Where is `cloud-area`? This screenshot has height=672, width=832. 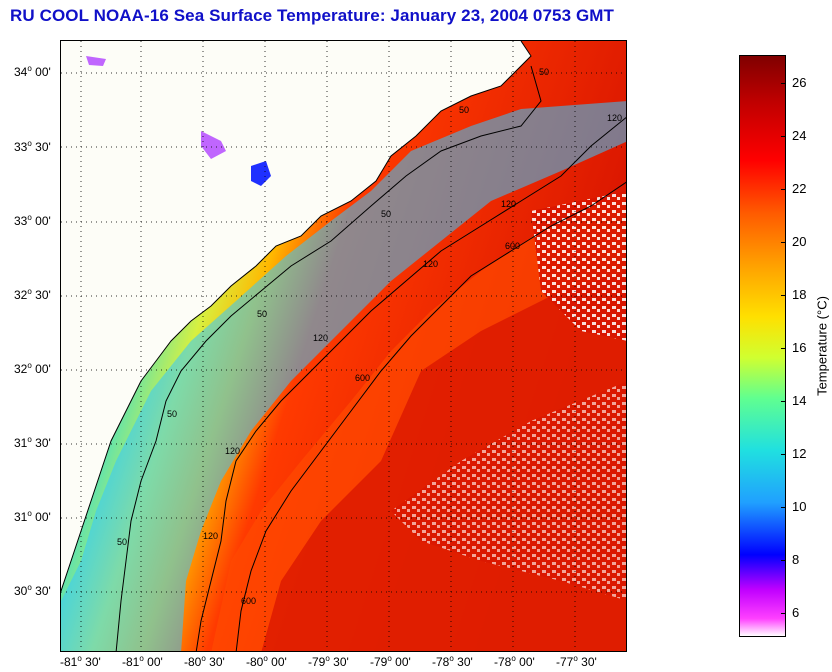
cloud-area is located at coordinates (578, 266).